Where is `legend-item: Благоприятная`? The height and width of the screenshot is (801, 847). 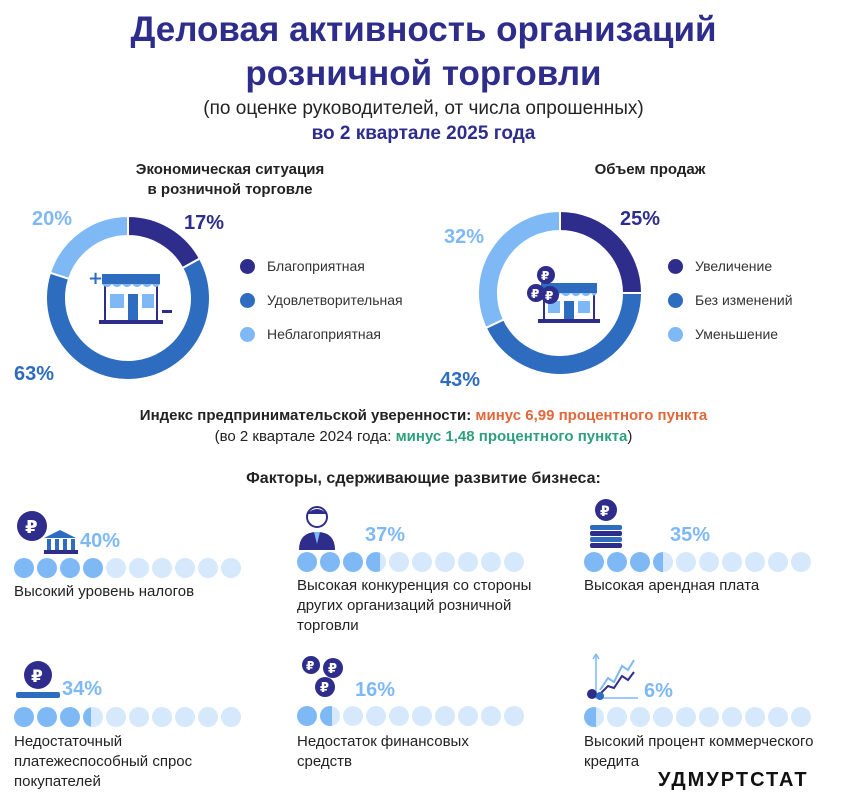
legend-item: Благоприятная is located at coordinates (321, 266).